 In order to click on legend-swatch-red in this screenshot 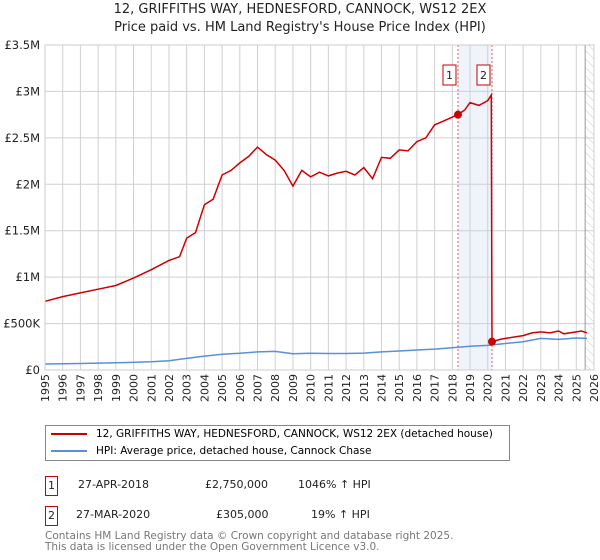, I will do `click(69, 434)`.